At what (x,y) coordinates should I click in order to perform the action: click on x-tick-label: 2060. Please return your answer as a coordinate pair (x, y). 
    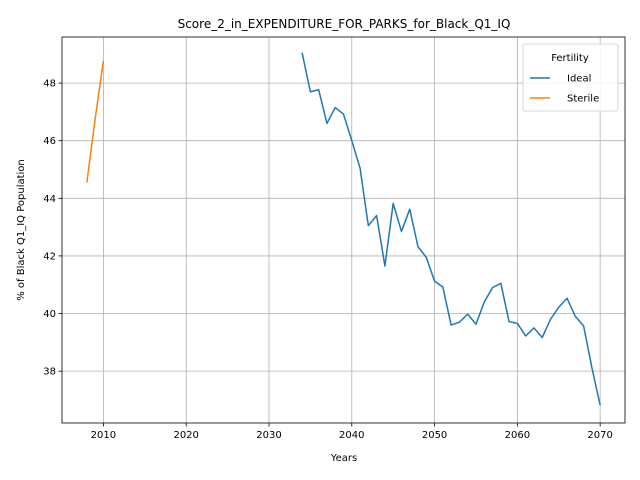
    Looking at the image, I should click on (517, 435).